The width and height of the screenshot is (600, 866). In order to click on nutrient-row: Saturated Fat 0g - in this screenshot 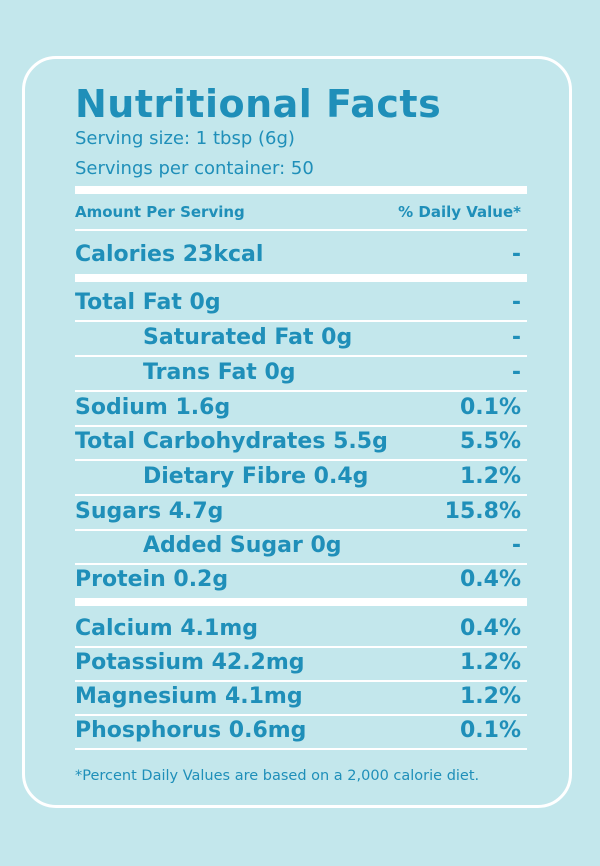, I will do `click(298, 337)`.